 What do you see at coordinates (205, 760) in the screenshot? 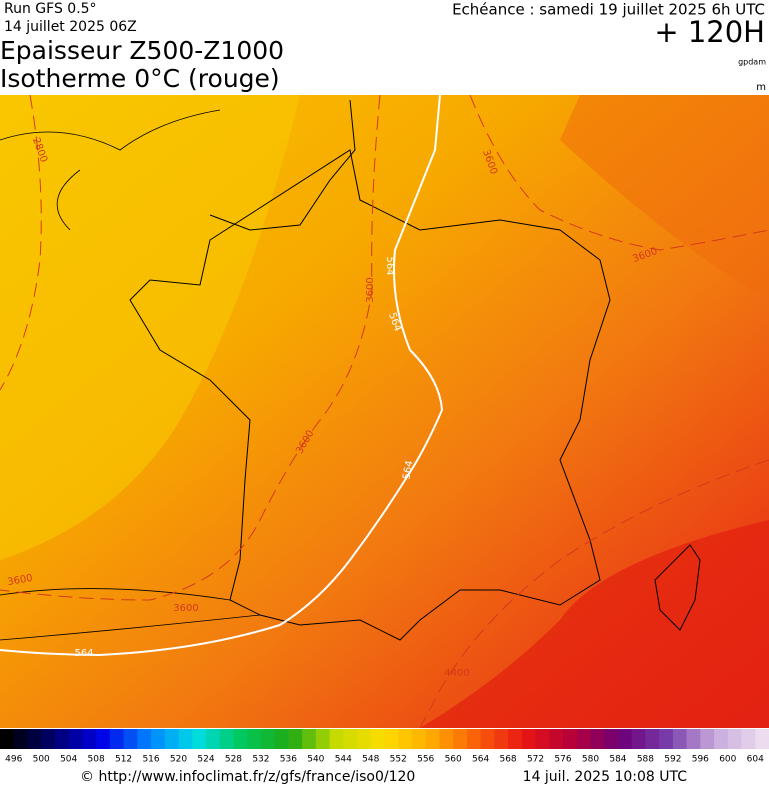
I see `colorbar-label: 524` at bounding box center [205, 760].